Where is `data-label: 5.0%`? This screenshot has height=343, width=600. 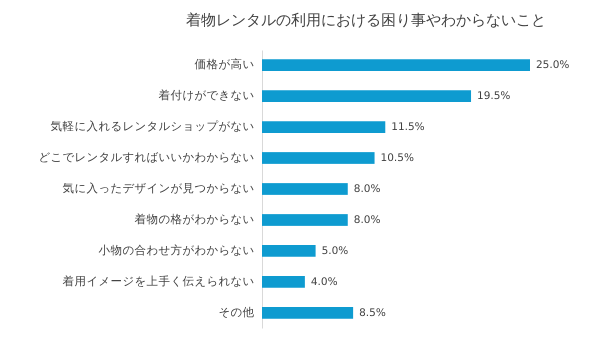
data-label: 5.0% is located at coordinates (335, 250).